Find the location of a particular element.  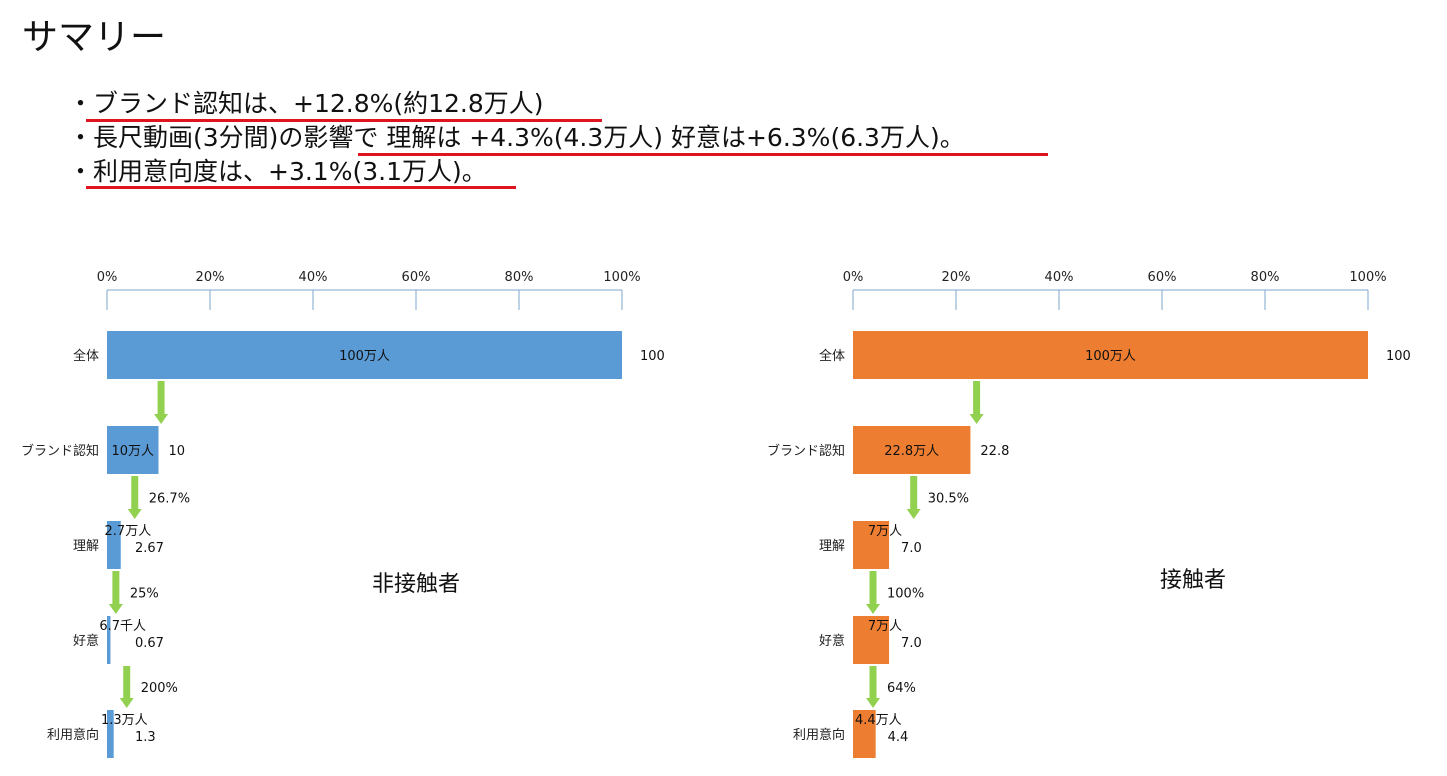

nonexposed-bar-label: 10万人 is located at coordinates (132, 451).